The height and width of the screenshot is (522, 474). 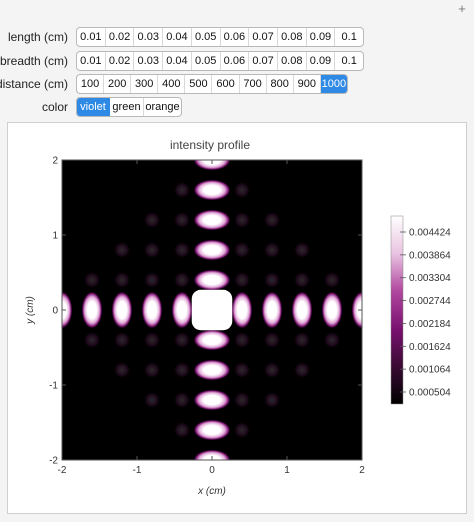 I want to click on distance-option: 100, so click(x=91, y=84).